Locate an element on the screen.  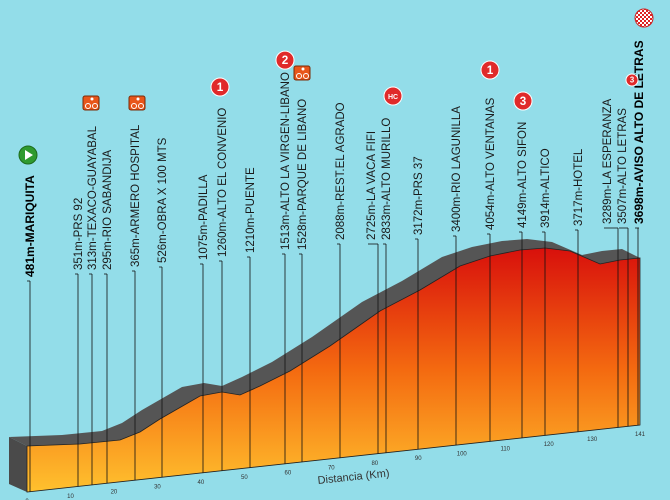
x-tick-label: 120 is located at coordinates (549, 445).